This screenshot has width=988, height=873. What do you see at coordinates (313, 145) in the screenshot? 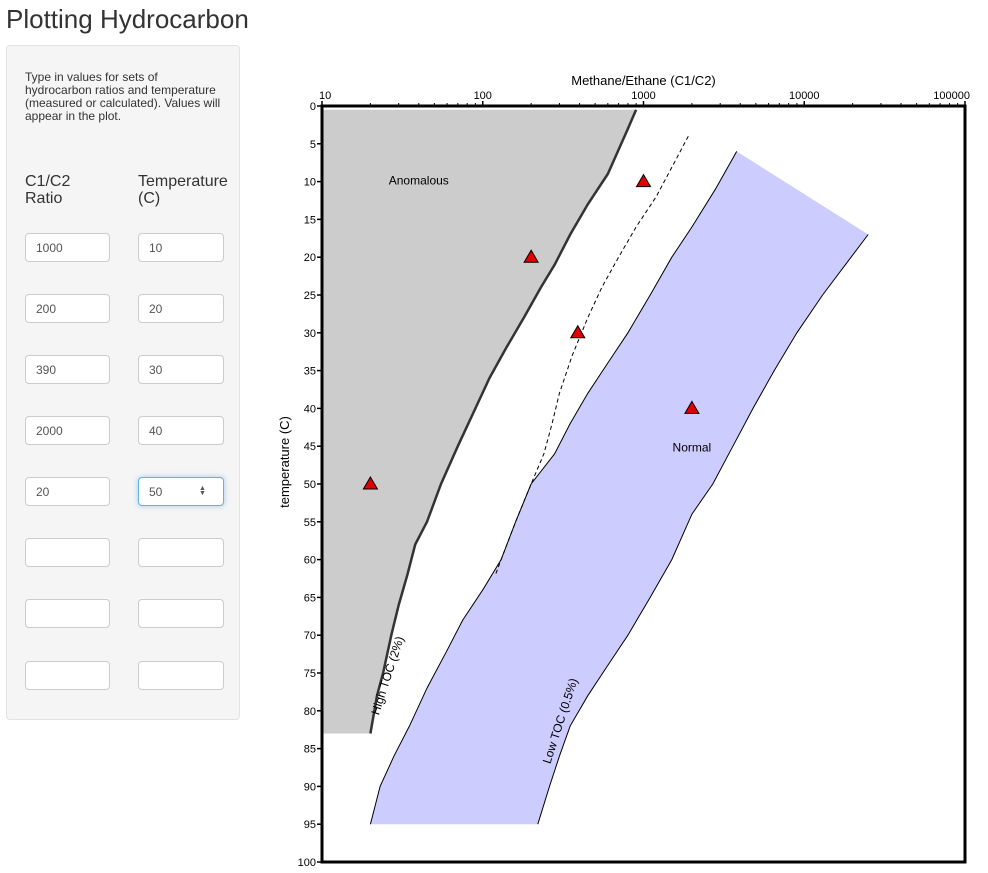
I see `y-tick-label: 5` at bounding box center [313, 145].